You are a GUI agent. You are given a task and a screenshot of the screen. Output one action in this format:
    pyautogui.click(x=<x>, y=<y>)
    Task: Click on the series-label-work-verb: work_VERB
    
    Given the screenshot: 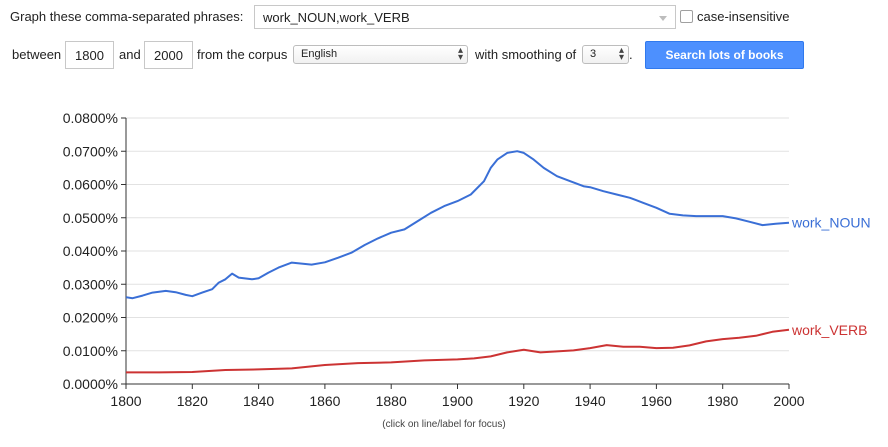 What is the action you would take?
    pyautogui.click(x=829, y=330)
    